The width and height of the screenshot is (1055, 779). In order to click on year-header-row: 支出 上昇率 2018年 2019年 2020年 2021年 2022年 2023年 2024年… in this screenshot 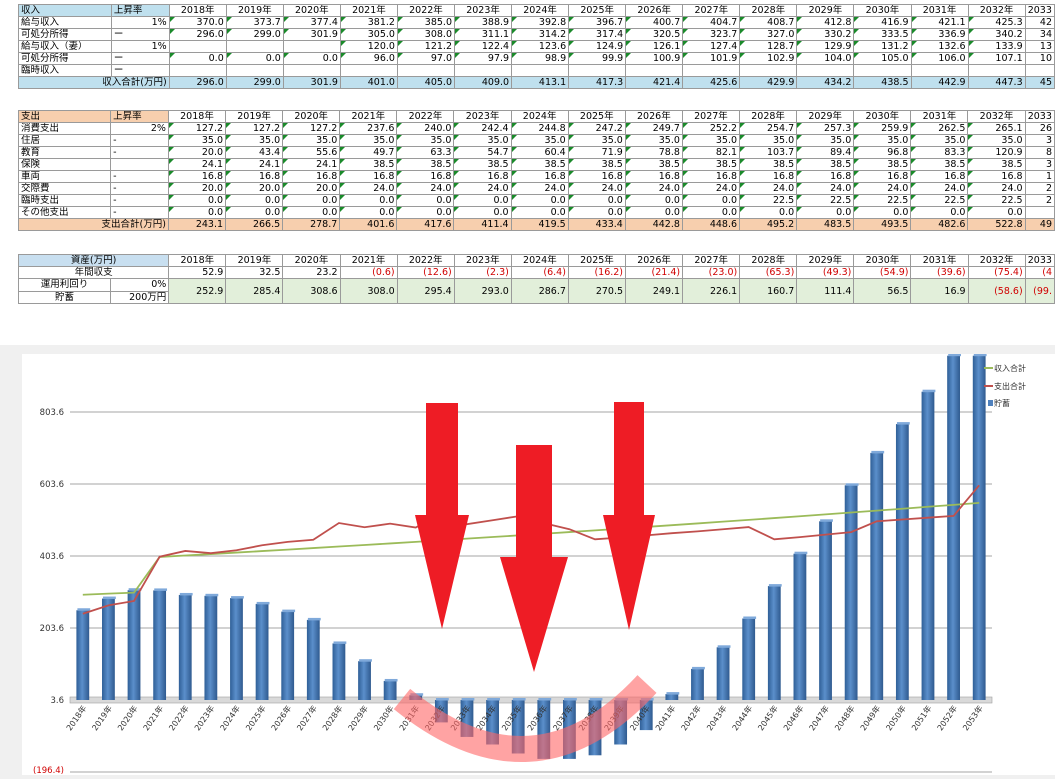, I will do `click(536, 116)`.